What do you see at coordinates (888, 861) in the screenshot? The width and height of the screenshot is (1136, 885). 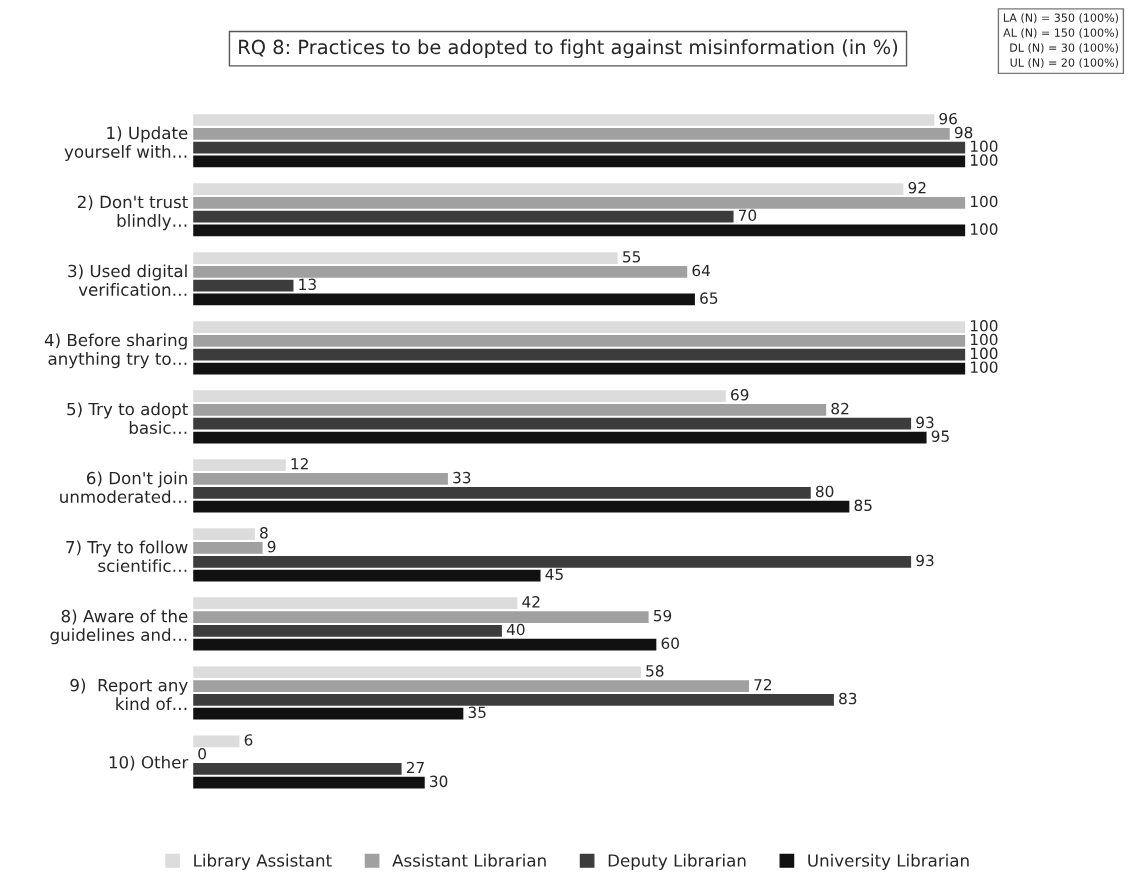 I see `legend-label: University Librarian` at bounding box center [888, 861].